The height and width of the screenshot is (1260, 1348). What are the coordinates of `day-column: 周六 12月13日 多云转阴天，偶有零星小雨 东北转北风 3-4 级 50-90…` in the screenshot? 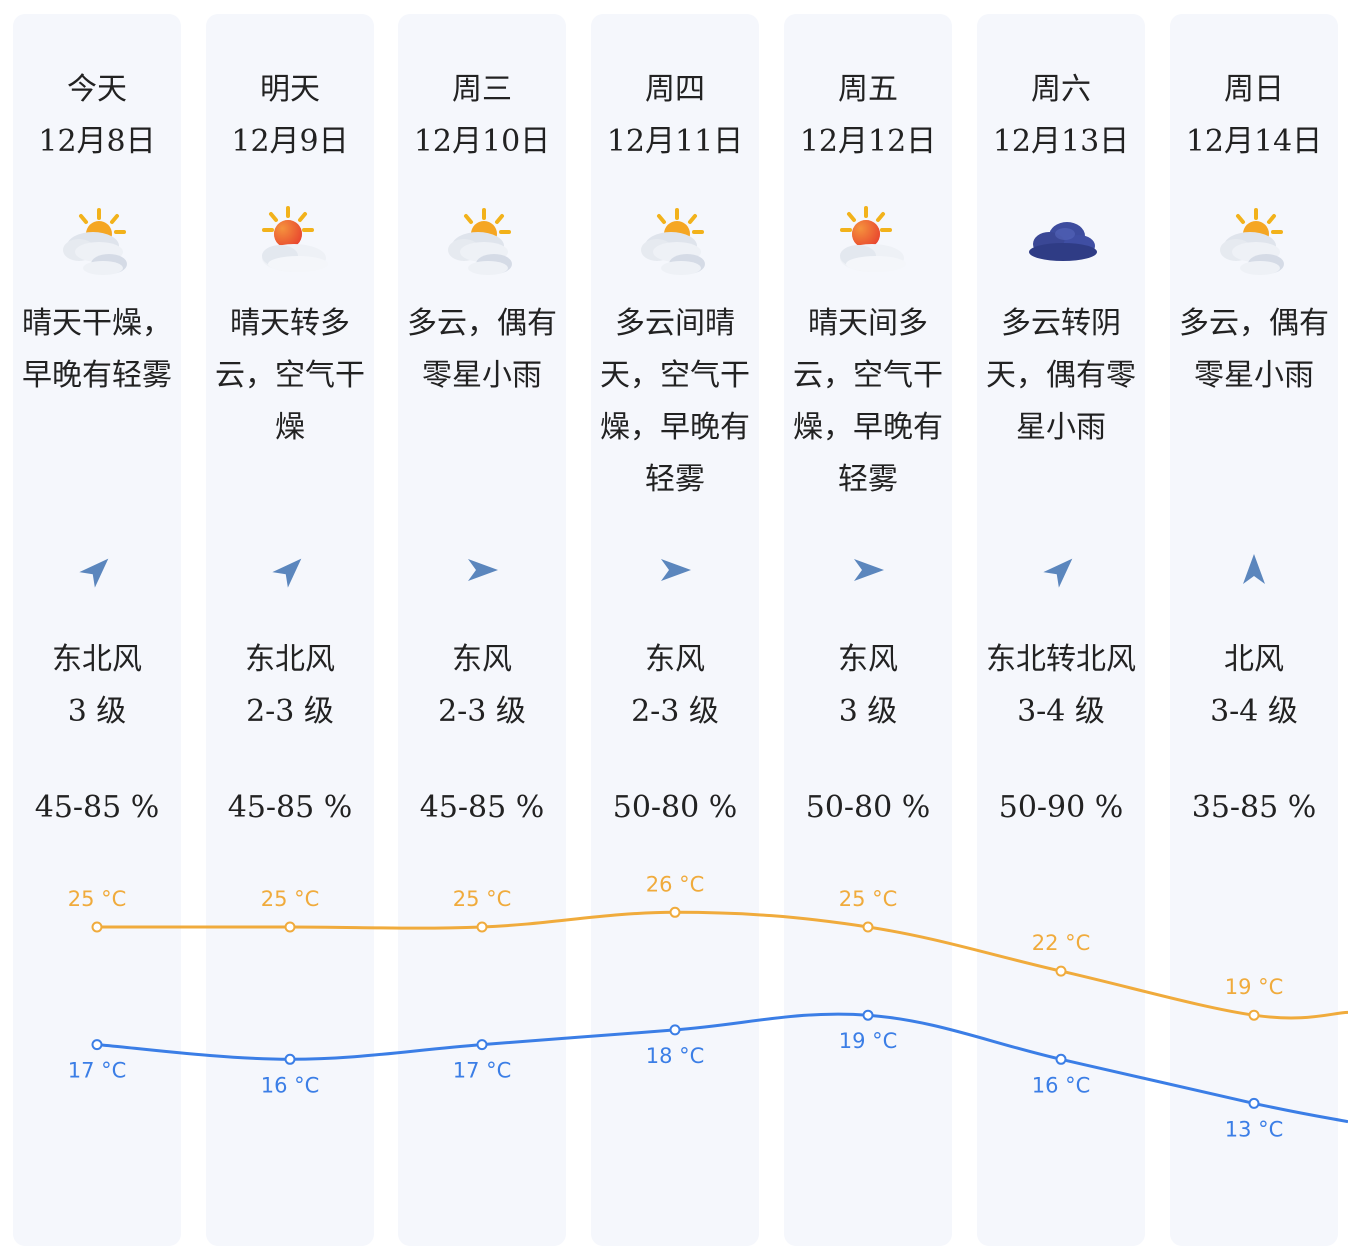 It's located at (1061, 630).